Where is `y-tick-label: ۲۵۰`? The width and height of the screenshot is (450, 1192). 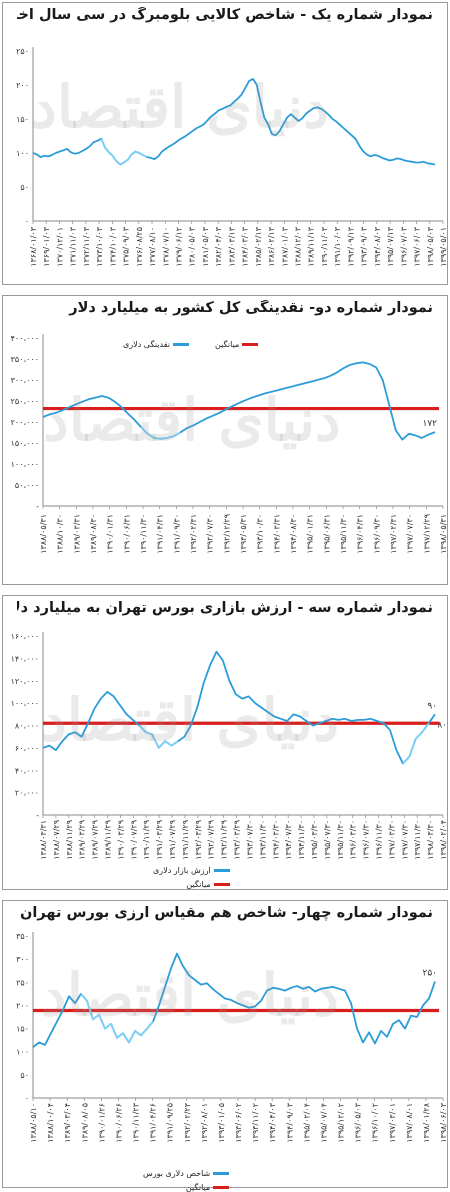 y-tick-label: ۲۵۰ is located at coordinates (22, 51).